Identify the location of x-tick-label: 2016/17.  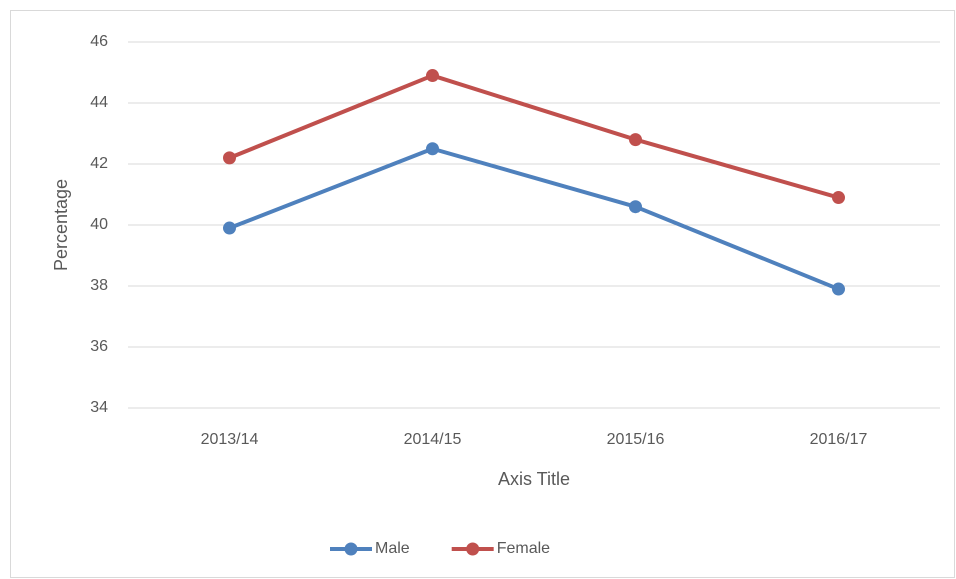
(839, 439).